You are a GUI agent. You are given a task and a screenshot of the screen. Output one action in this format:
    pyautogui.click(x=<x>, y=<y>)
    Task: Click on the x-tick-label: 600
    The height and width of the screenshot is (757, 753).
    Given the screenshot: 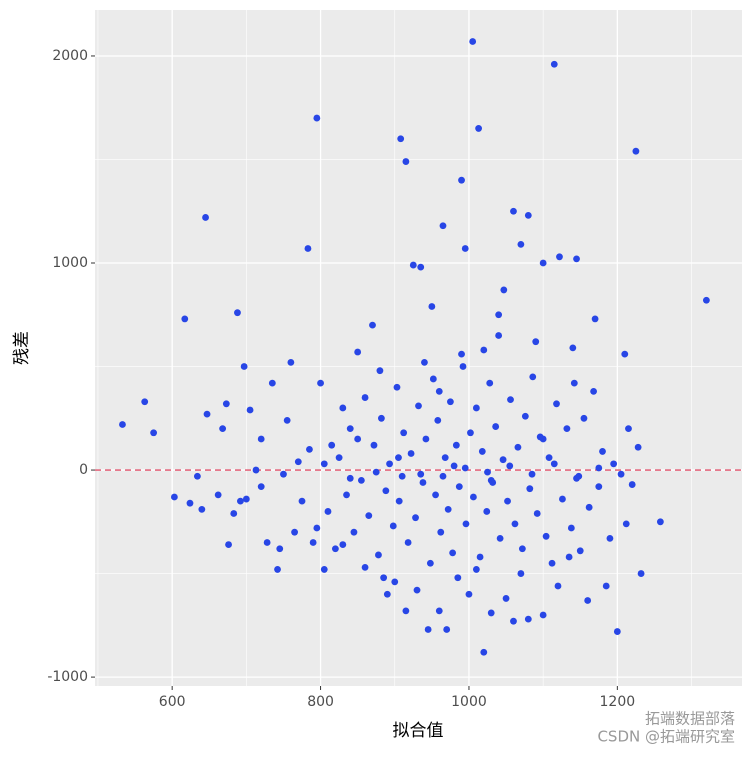 What is the action you would take?
    pyautogui.click(x=172, y=702)
    